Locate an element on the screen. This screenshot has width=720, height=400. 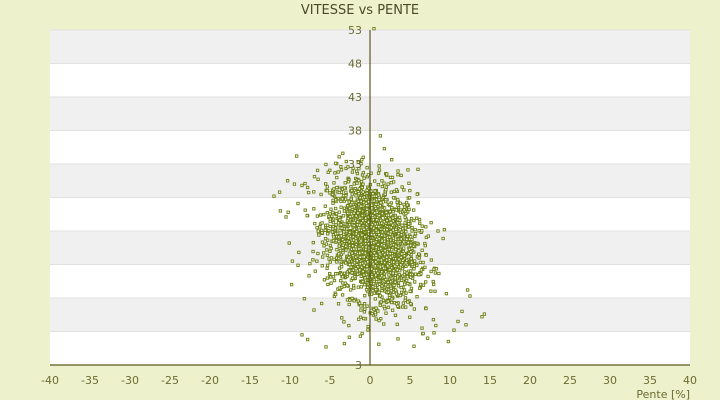
x-tick-label: -35 is located at coordinates (90, 380).